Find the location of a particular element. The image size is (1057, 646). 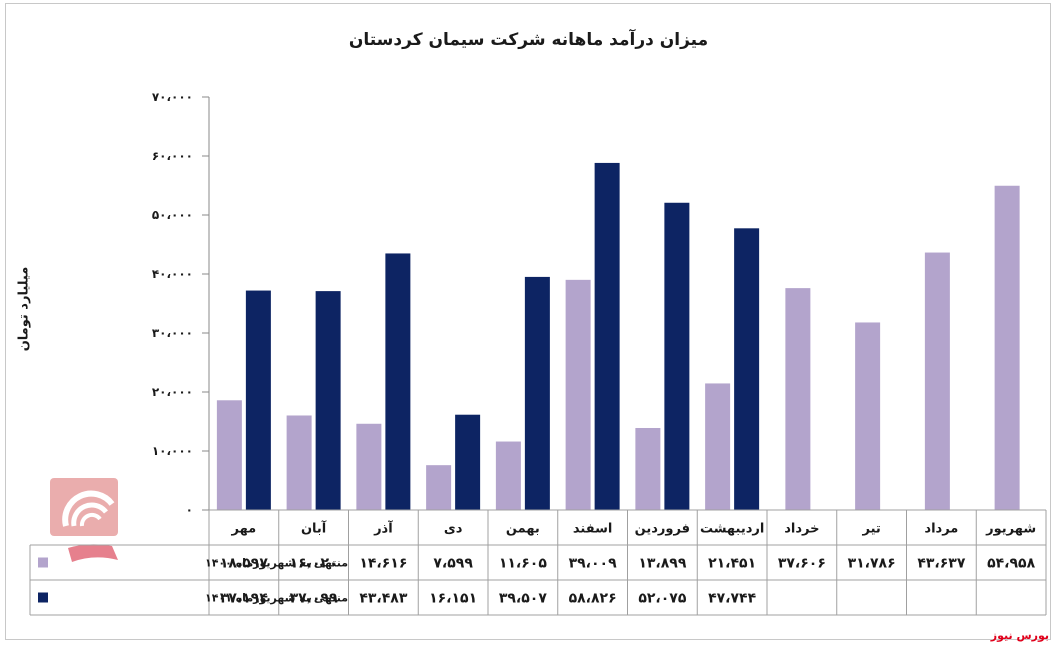

data-table-value: ۵۸،۸۲۶ is located at coordinates (593, 599).